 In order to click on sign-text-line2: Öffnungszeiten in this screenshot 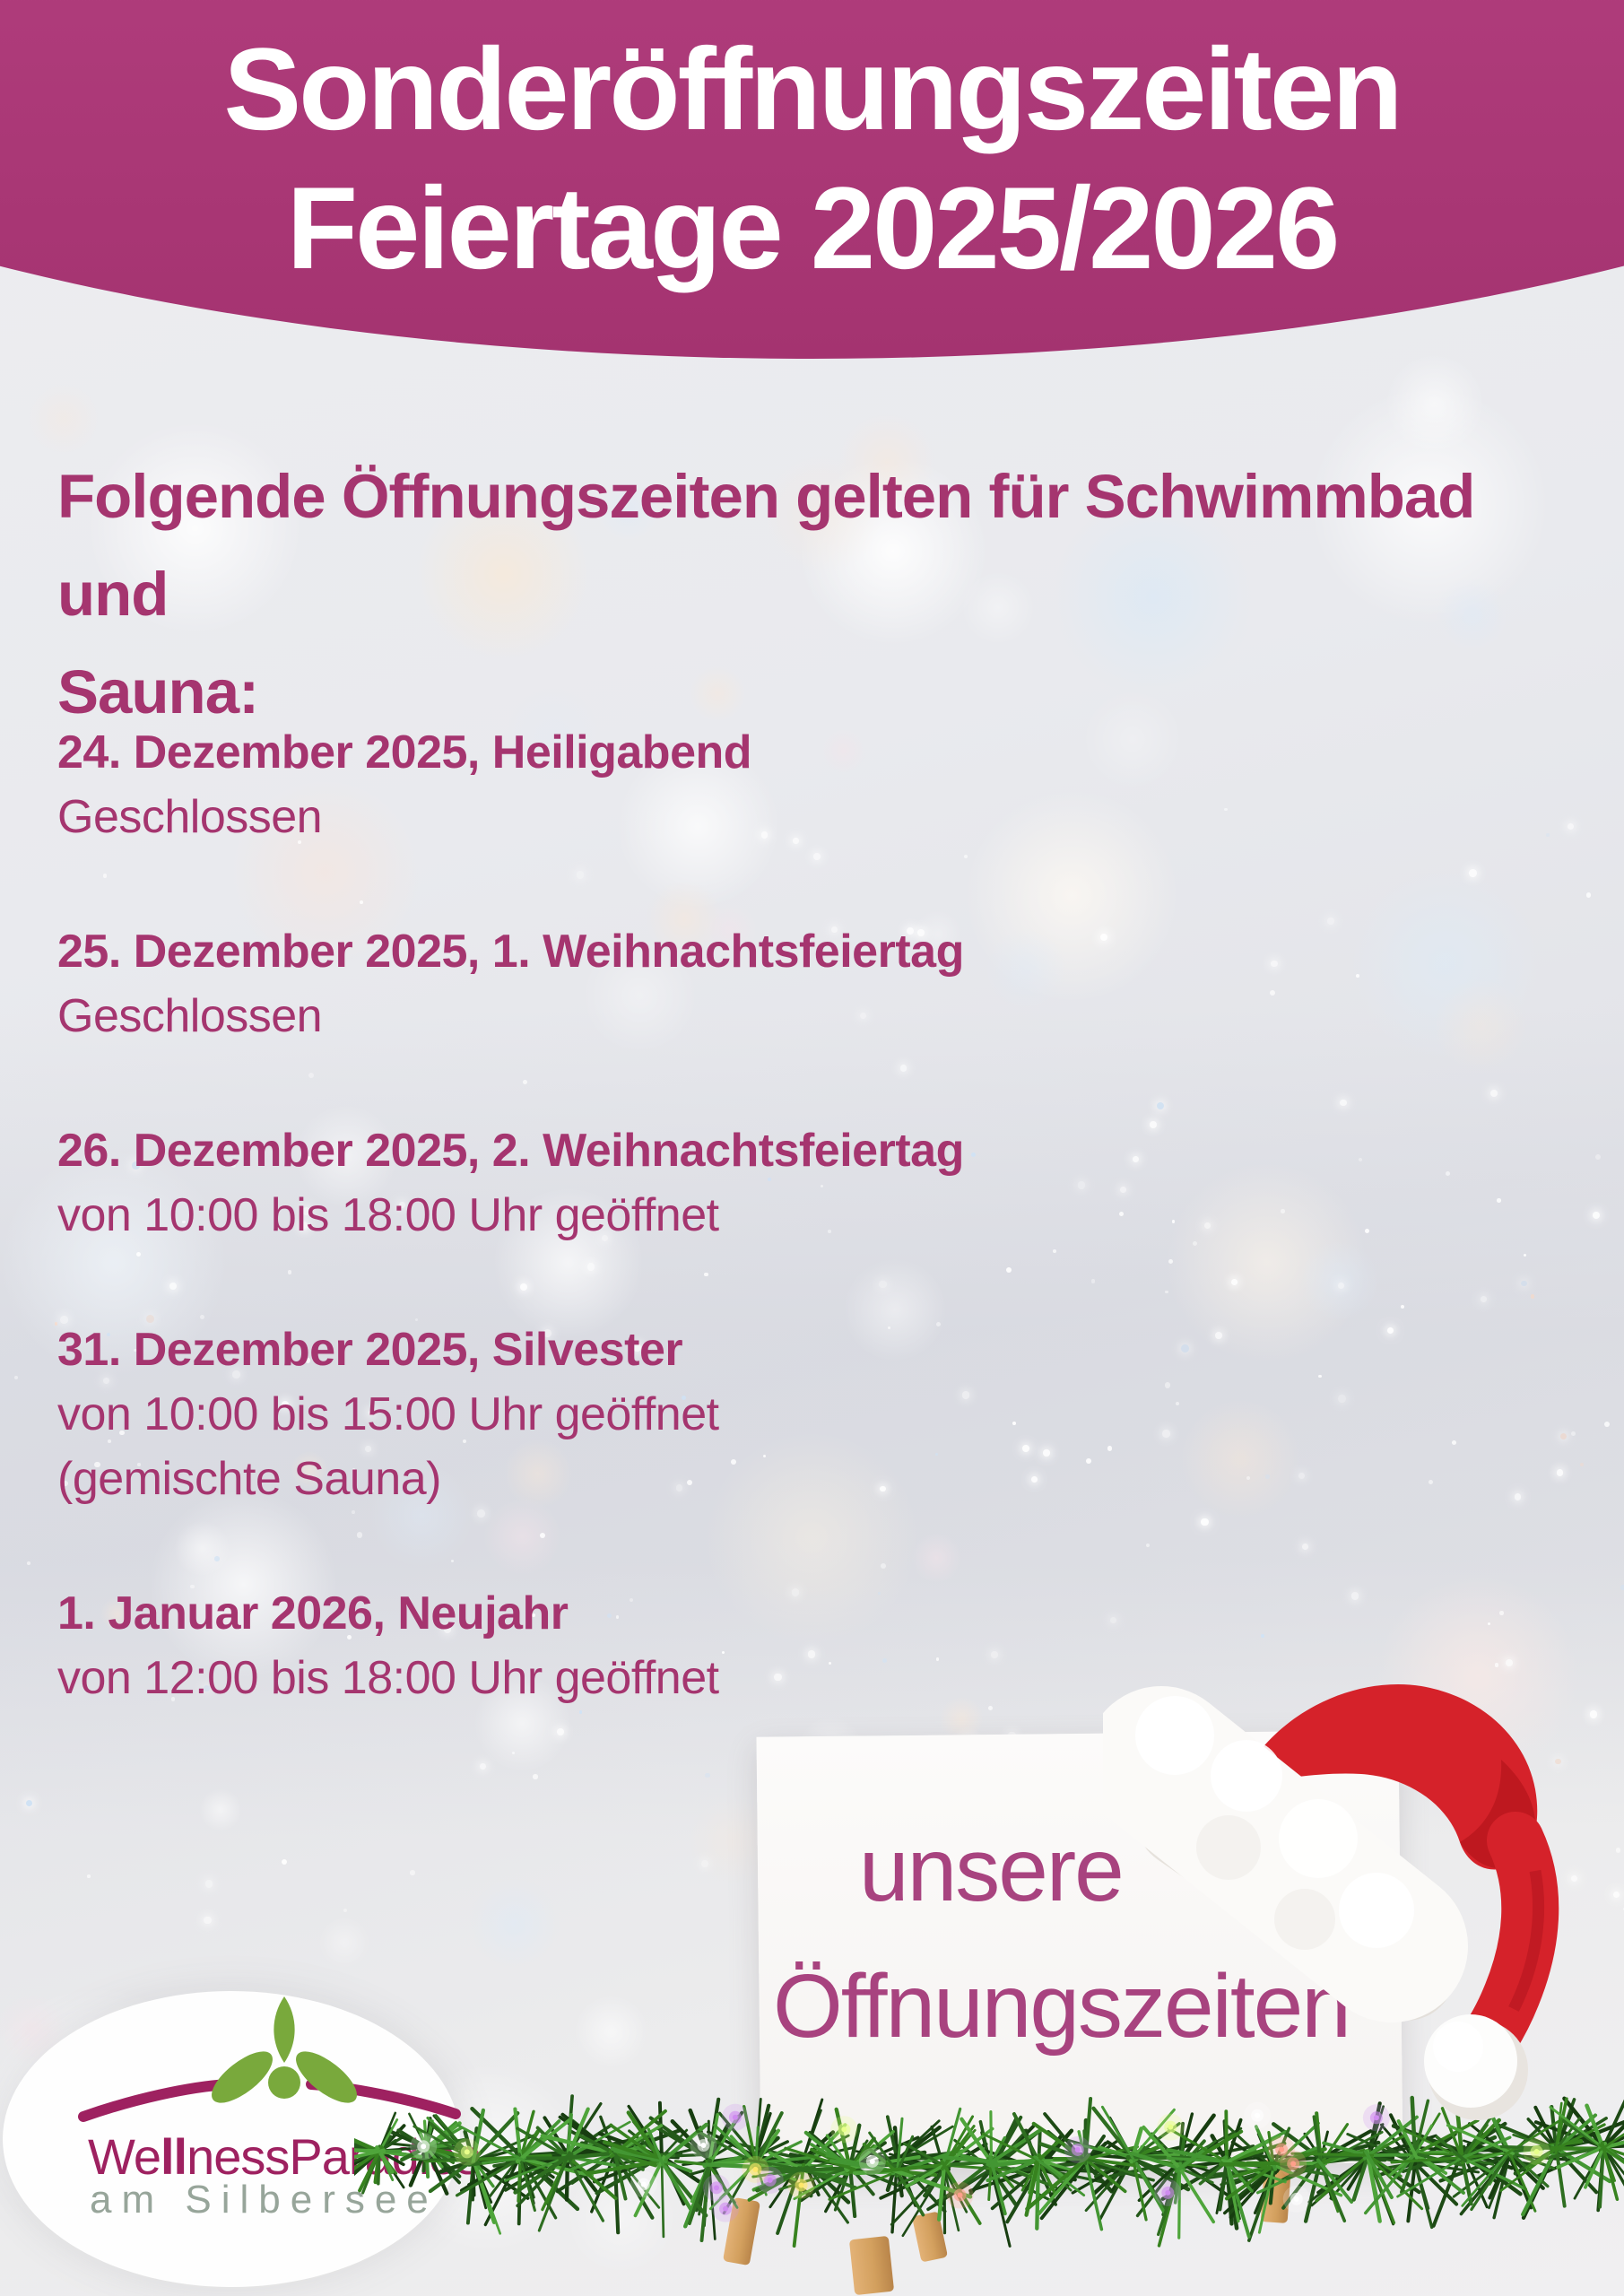, I will do `click(1062, 2006)`.